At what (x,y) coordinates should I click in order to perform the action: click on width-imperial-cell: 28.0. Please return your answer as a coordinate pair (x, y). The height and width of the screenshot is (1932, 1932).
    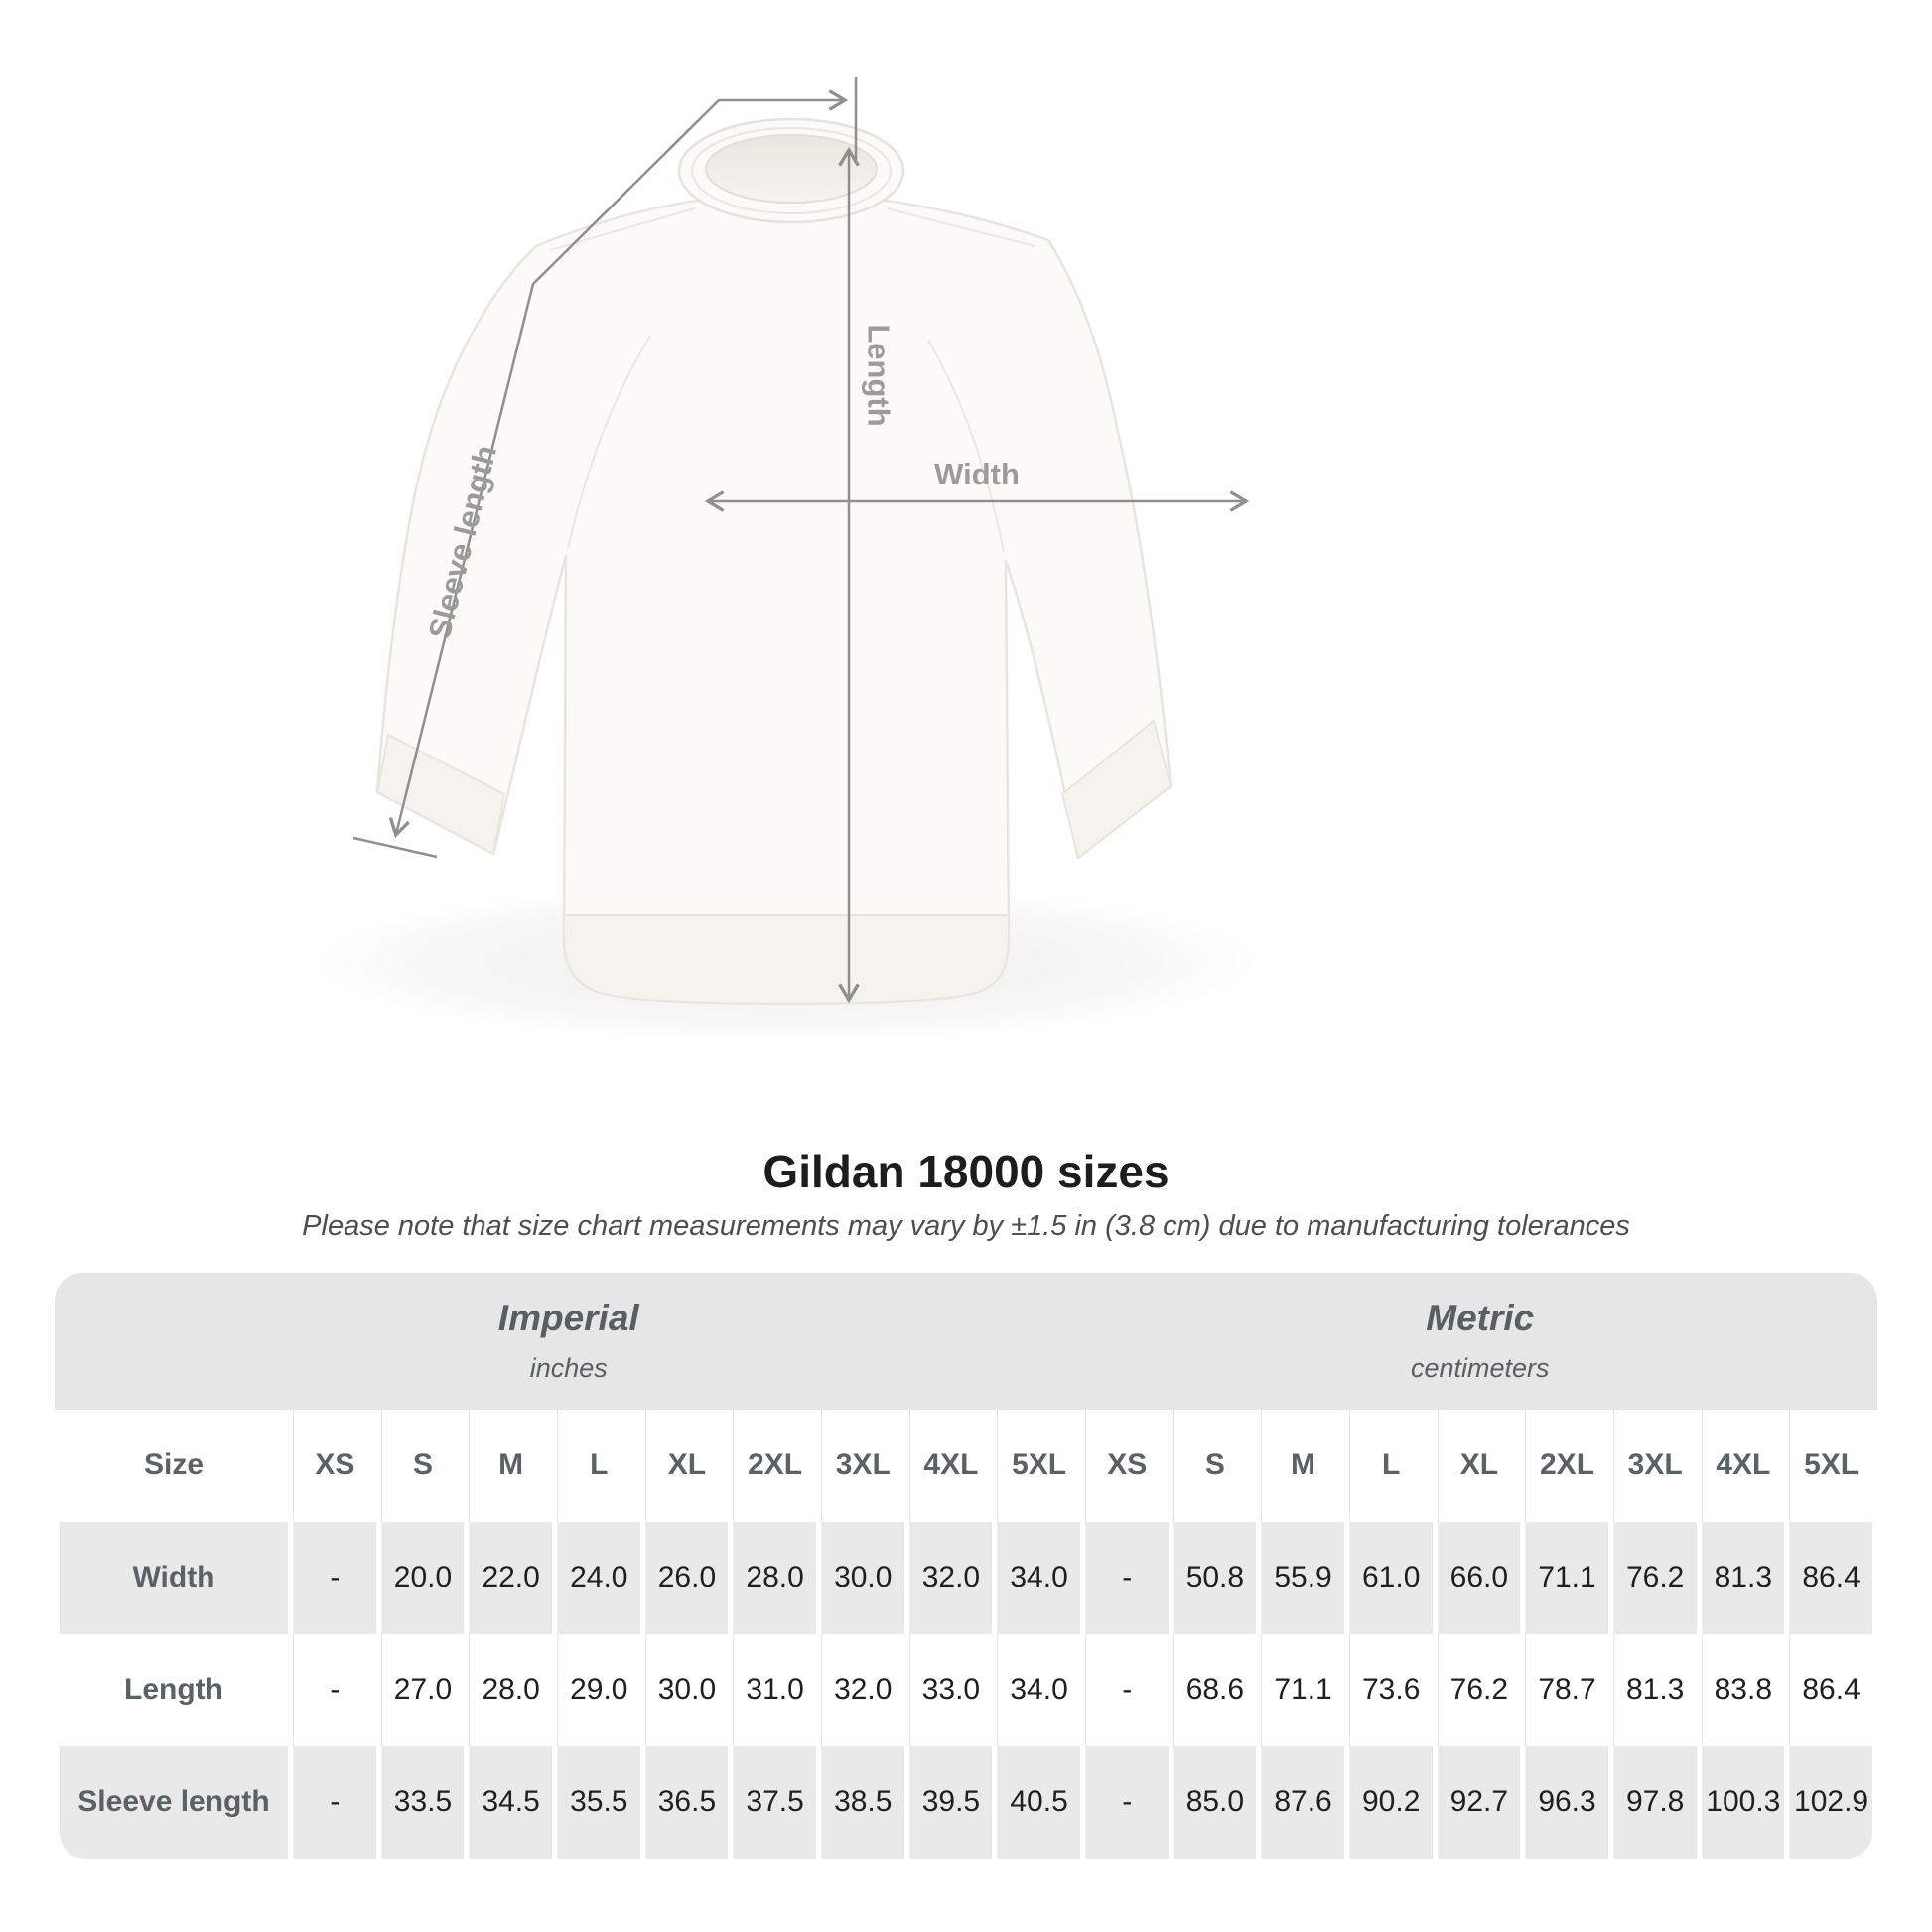
    Looking at the image, I should click on (775, 1578).